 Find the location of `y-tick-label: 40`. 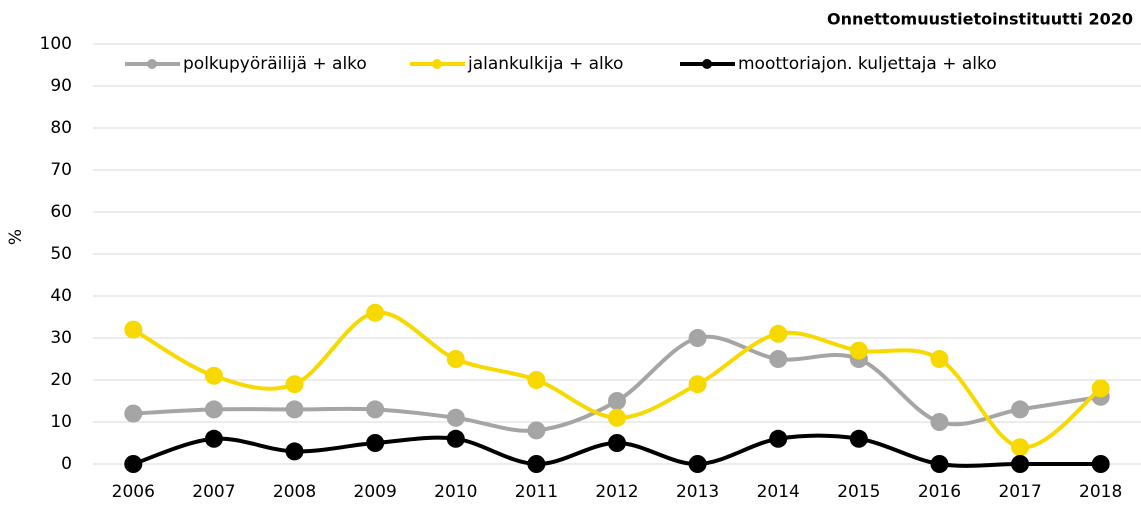

y-tick-label: 40 is located at coordinates (61, 296).